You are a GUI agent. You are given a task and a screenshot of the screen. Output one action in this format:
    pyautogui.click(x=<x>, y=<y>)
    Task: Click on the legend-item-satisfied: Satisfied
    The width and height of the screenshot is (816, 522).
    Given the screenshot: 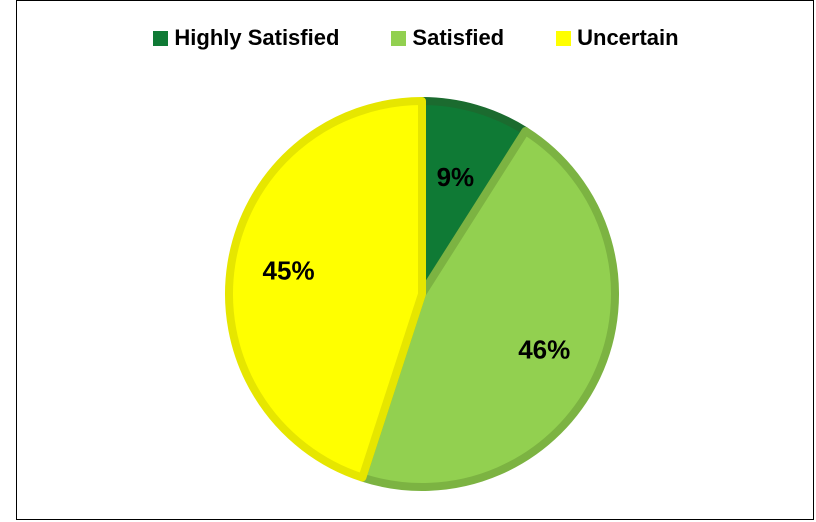 What is the action you would take?
    pyautogui.click(x=447, y=38)
    